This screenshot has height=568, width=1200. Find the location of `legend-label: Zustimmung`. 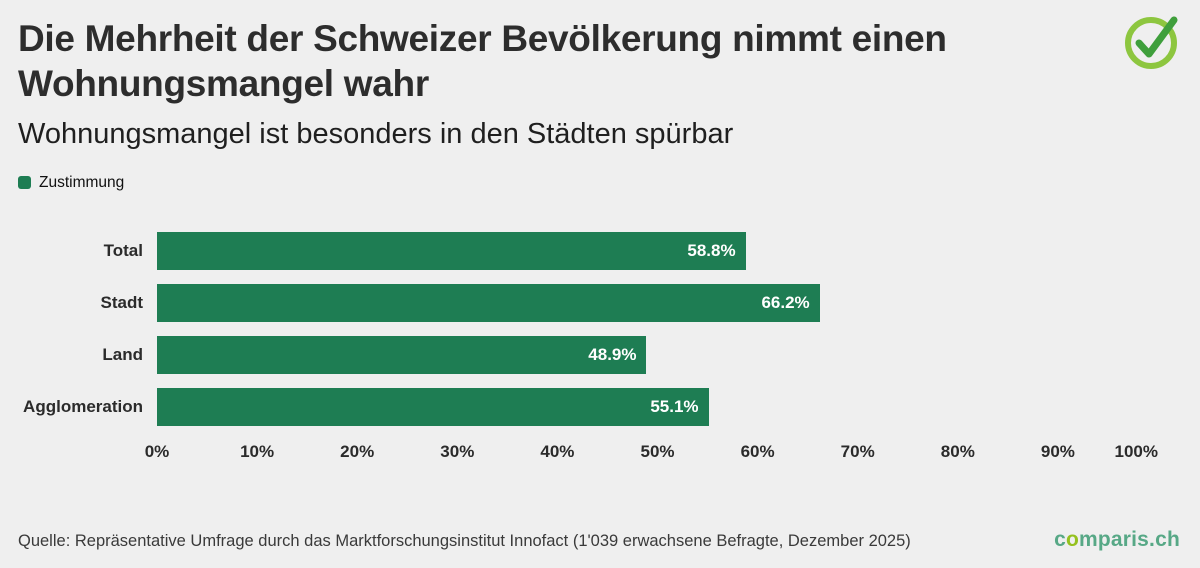

legend-label: Zustimmung is located at coordinates (82, 182).